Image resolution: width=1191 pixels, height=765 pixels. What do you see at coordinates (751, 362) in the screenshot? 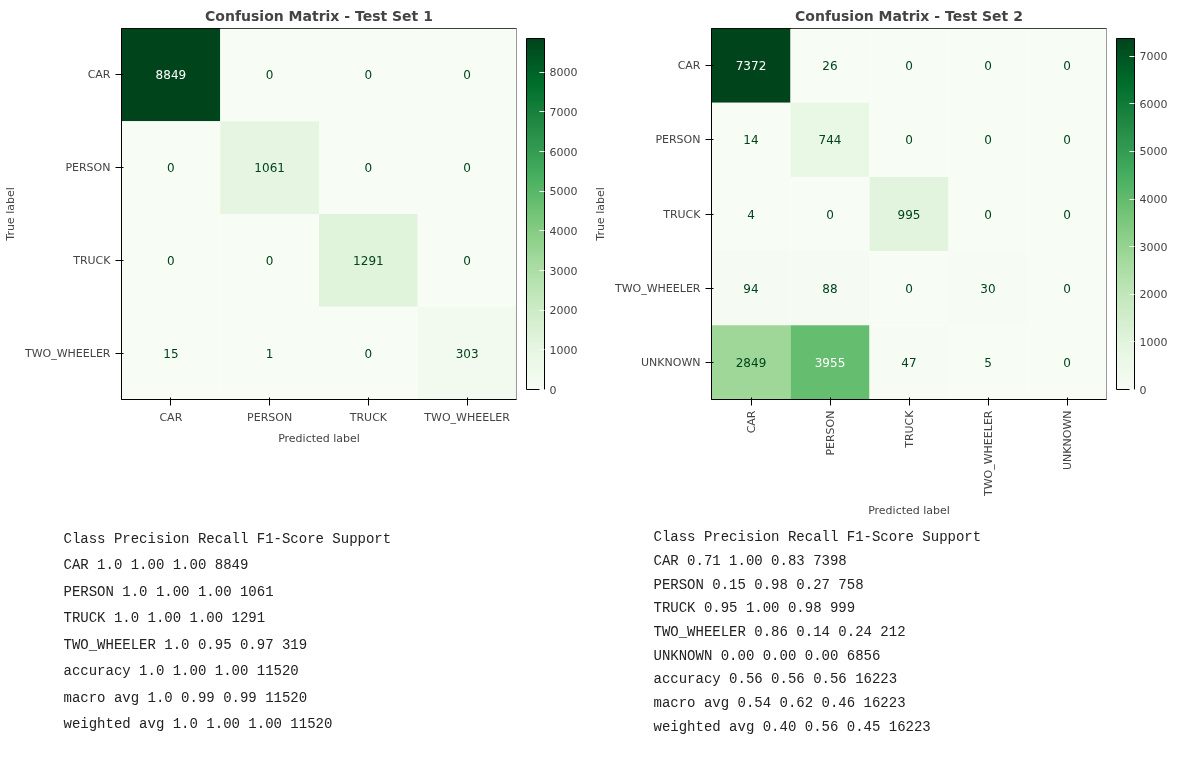
I see `data-label: 2849` at bounding box center [751, 362].